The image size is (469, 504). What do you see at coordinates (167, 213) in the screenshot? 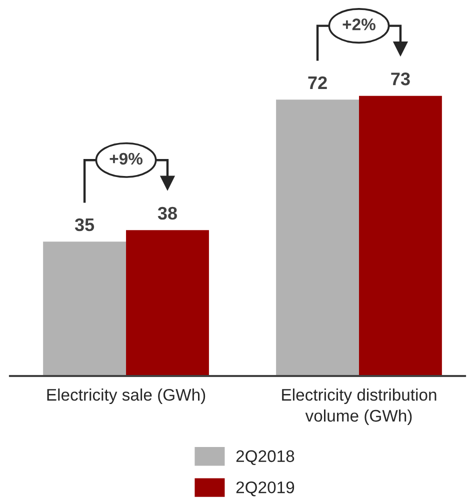
I see `data-label: 38` at bounding box center [167, 213].